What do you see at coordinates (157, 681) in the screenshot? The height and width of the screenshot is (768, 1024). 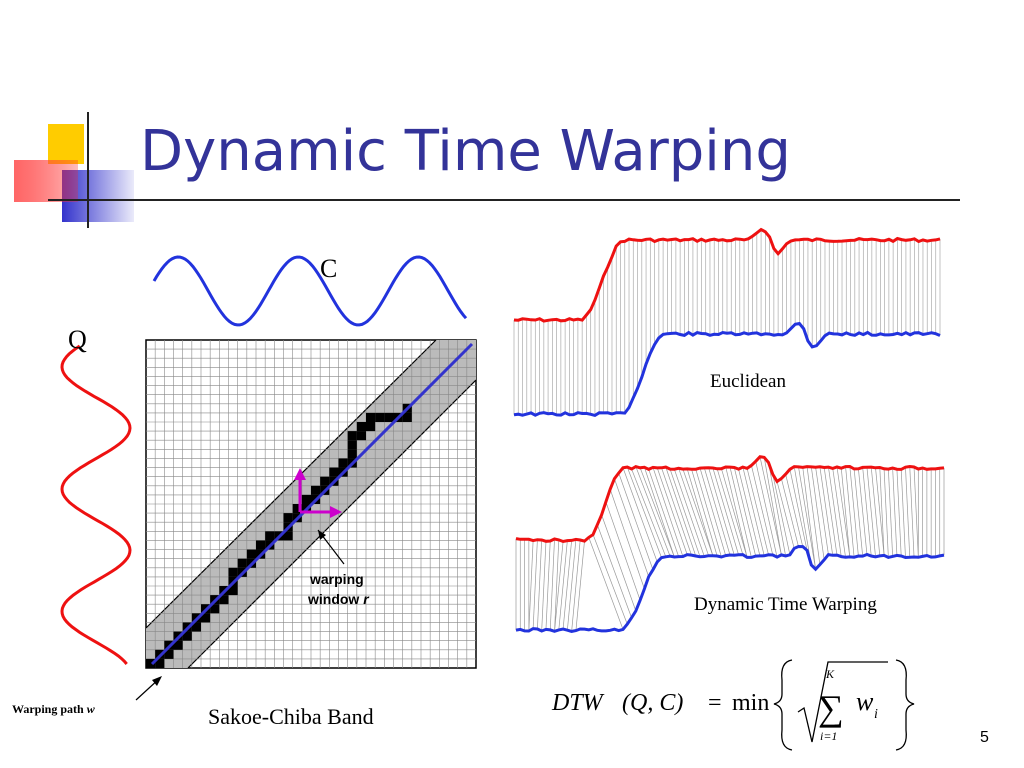 I see `path-pointer-head` at bounding box center [157, 681].